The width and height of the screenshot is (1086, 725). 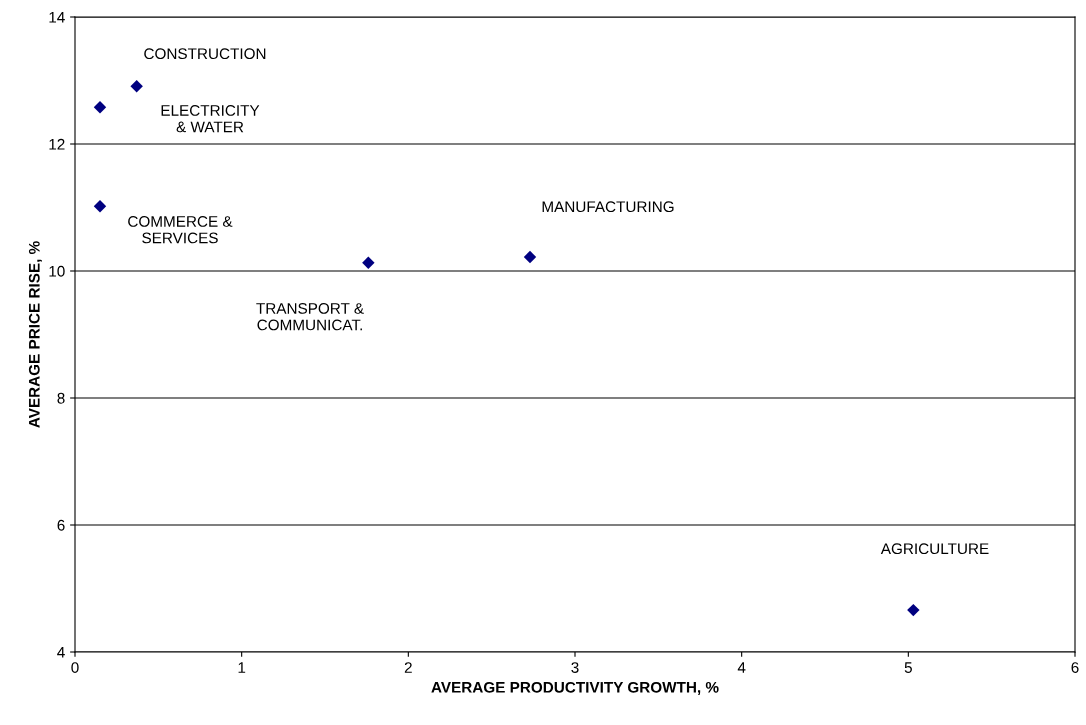 I want to click on y-tick-label: 12, so click(x=57, y=144).